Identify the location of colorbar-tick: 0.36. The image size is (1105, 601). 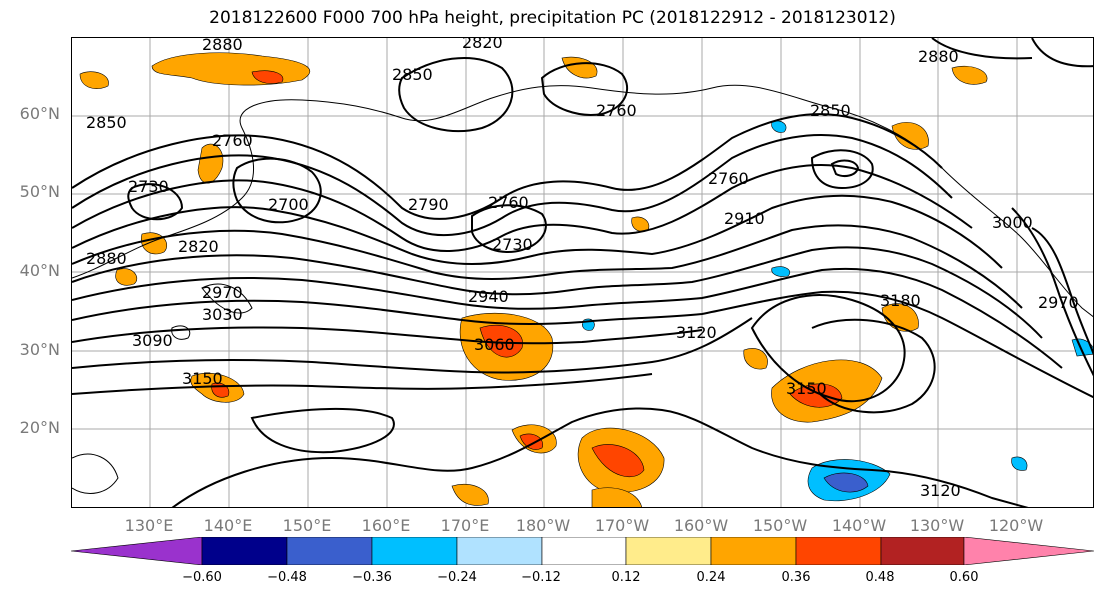
(796, 577).